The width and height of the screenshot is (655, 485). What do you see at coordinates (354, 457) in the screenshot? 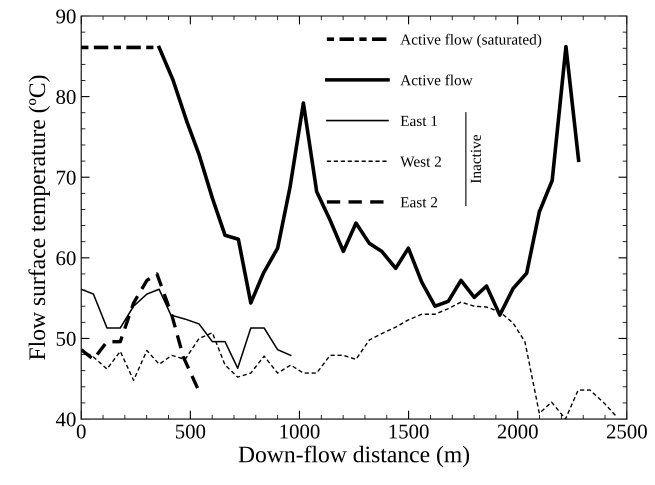
I see `x-axis-title: Down-flow distance (m)` at bounding box center [354, 457].